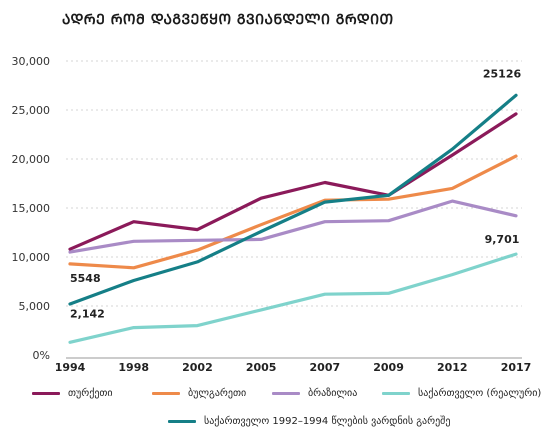 Image resolution: width=550 pixels, height=439 pixels. What do you see at coordinates (70, 367) in the screenshot?
I see `x-tick-label: 1994` at bounding box center [70, 367].